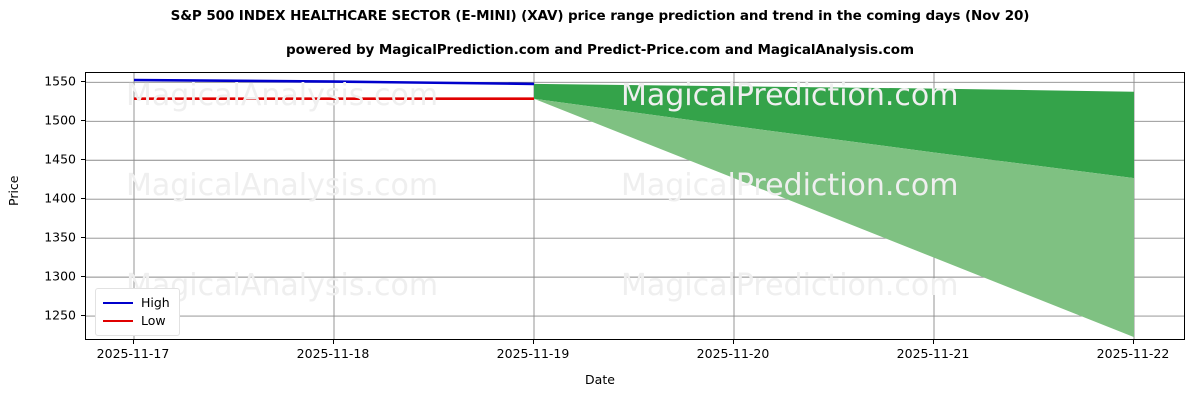 This screenshot has width=1200, height=400. What do you see at coordinates (155, 302) in the screenshot?
I see `legend-label: High` at bounding box center [155, 302].